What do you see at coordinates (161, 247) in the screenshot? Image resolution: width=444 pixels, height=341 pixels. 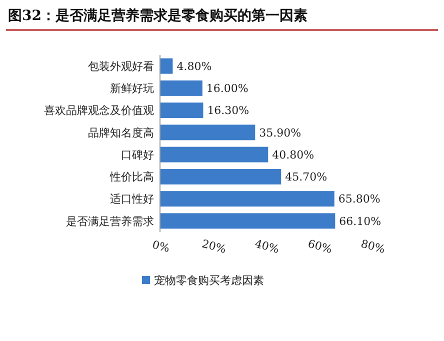 I see `x-tick-label: 0%` at bounding box center [161, 247].